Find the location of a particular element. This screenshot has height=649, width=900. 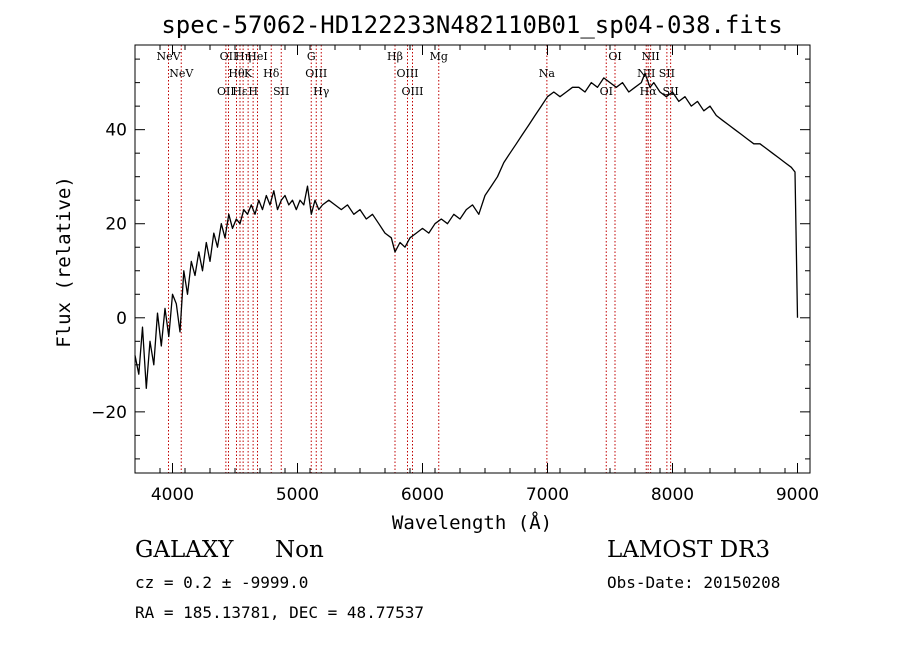

x-tick-label: 8000 is located at coordinates (672, 495).